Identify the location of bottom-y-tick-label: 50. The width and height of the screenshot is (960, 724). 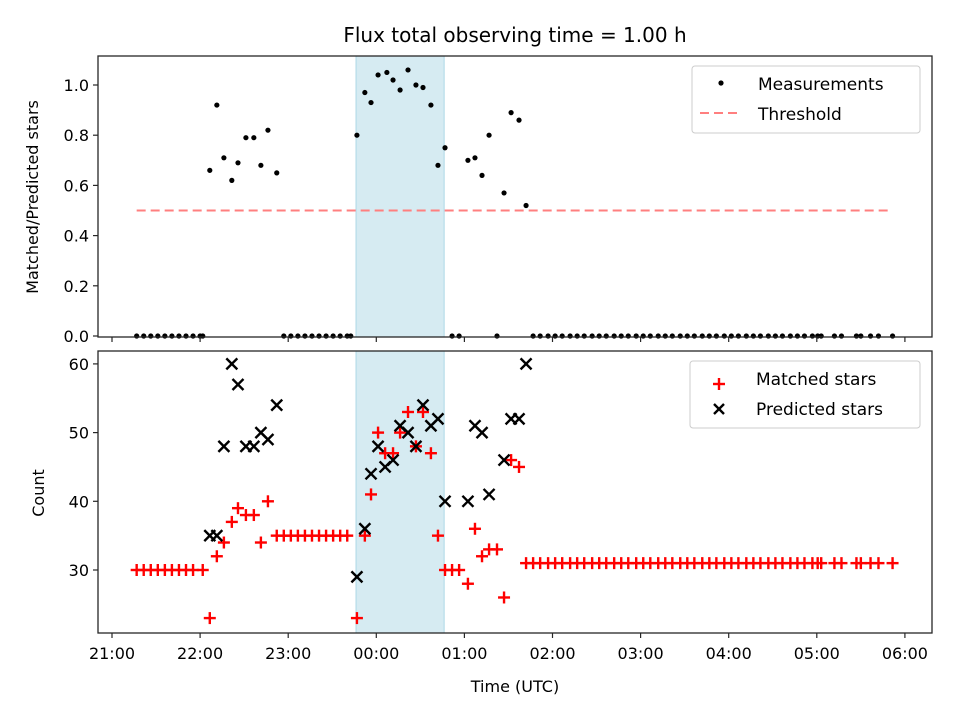
(79, 433).